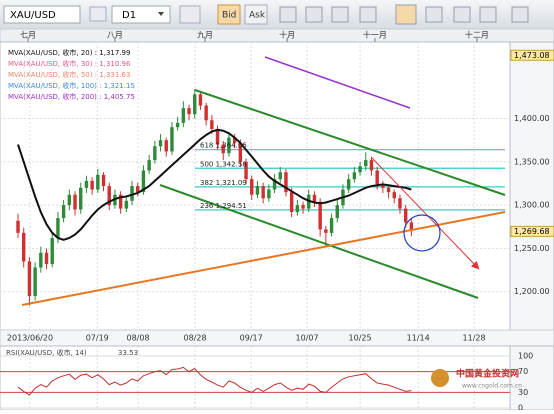 Image resolution: width=554 pixels, height=414 pixels. What do you see at coordinates (229, 14) in the screenshot?
I see `bid-button` at bounding box center [229, 14].